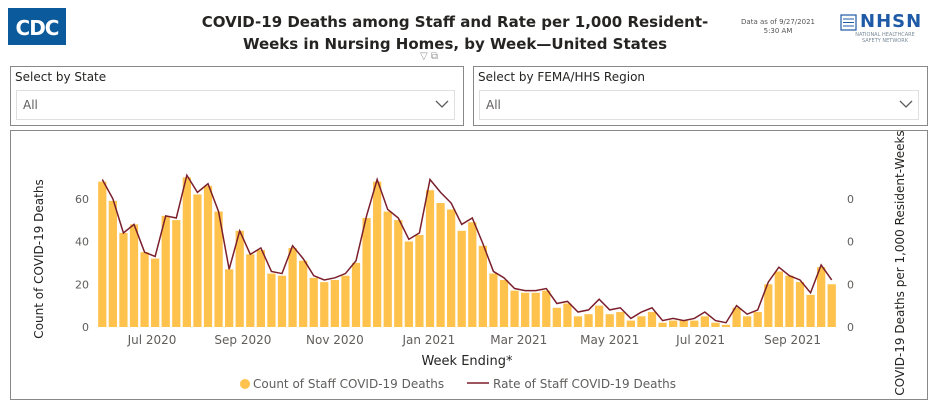  Describe the element at coordinates (429, 56) in the screenshot. I see `visual-header-icons: ▽ ⧉` at that location.